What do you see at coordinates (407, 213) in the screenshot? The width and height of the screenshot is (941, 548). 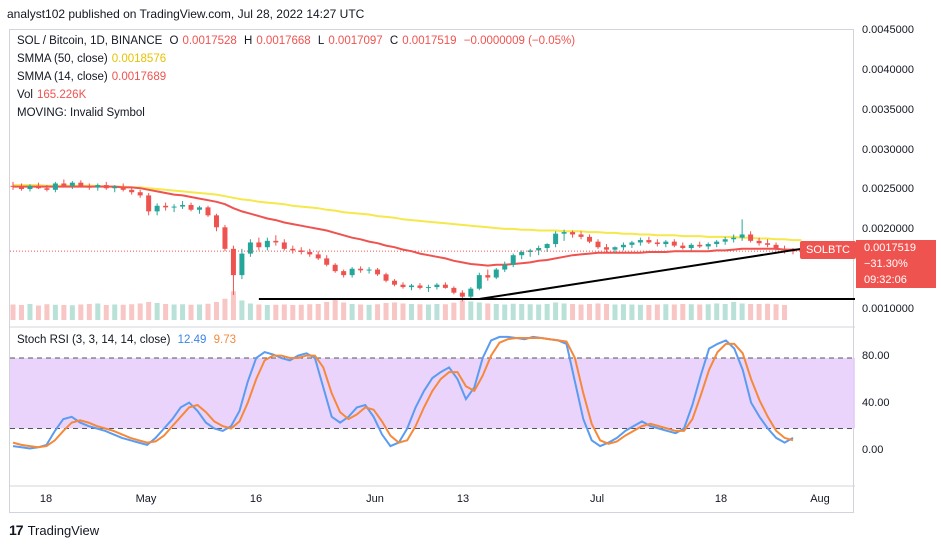 I see `sma50-line` at bounding box center [407, 213].